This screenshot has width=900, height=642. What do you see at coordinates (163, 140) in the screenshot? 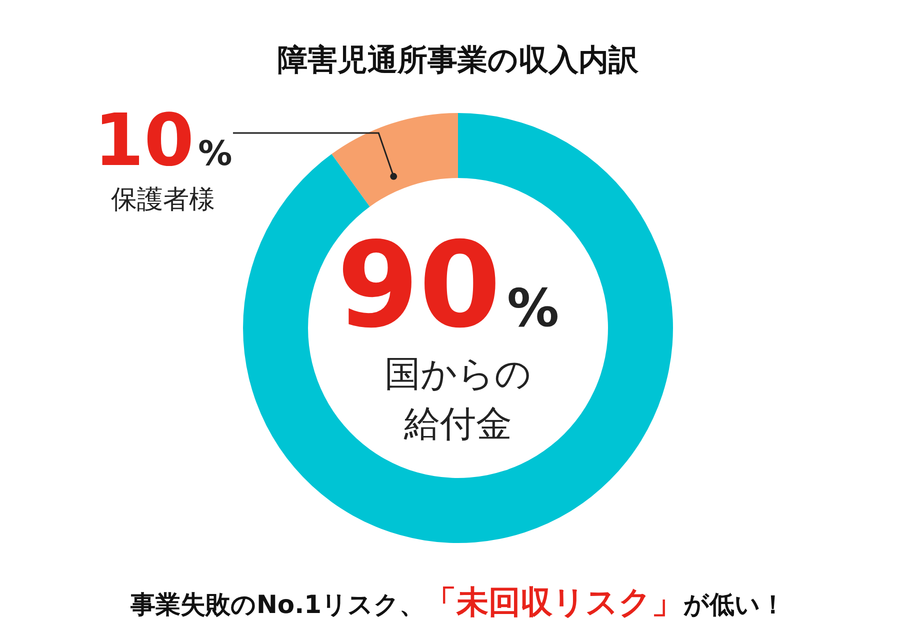
I see `data-label: 10%` at bounding box center [163, 140].